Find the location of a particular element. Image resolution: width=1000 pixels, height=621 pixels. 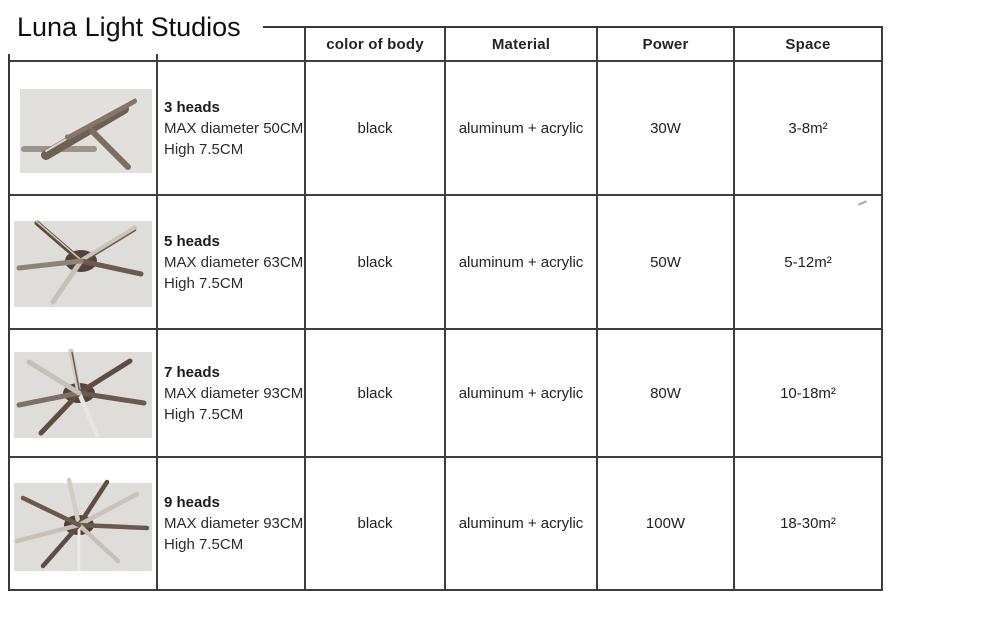

space-text: 5-12m² is located at coordinates (808, 262).